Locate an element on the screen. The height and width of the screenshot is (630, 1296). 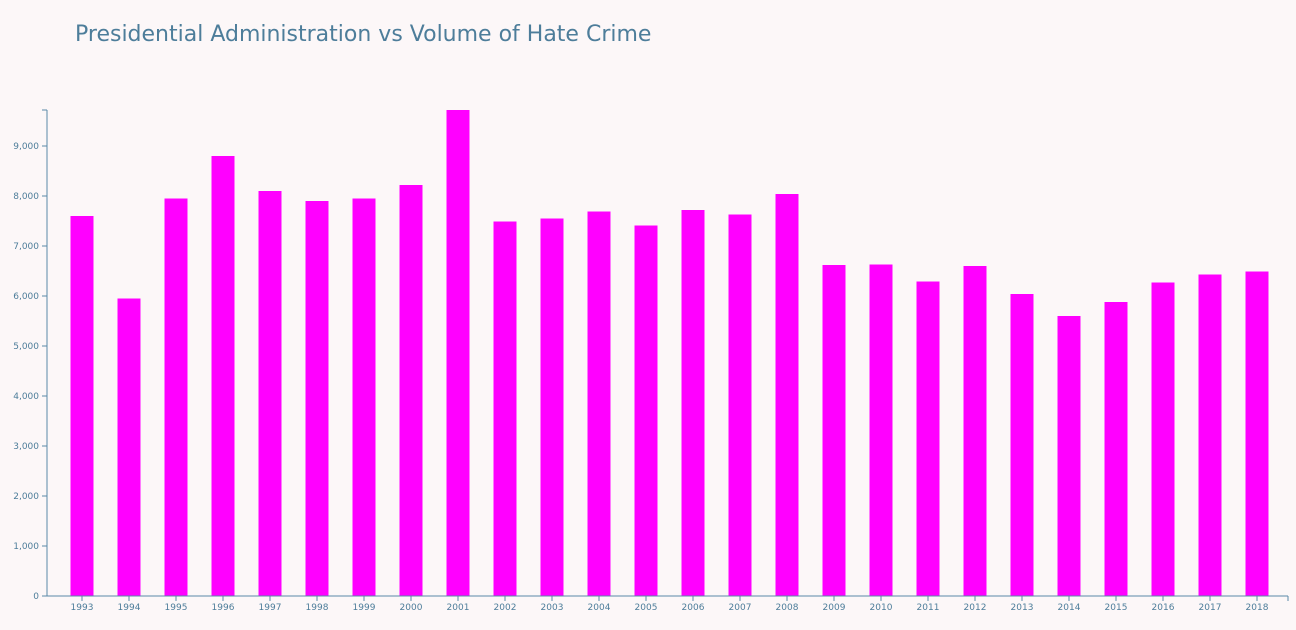
bar-2015 is located at coordinates (1116, 449).